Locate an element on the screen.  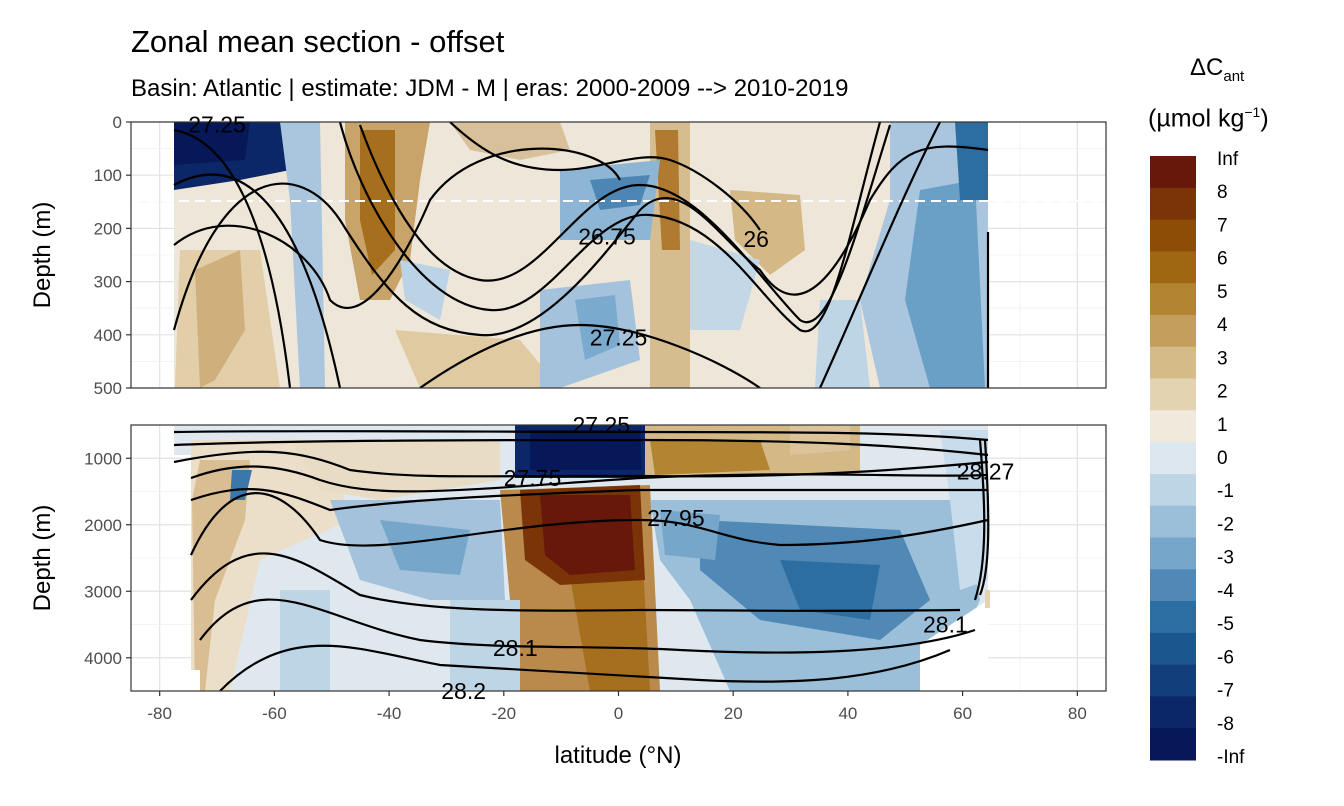
legend-title-sub: ant is located at coordinates (1234, 76).